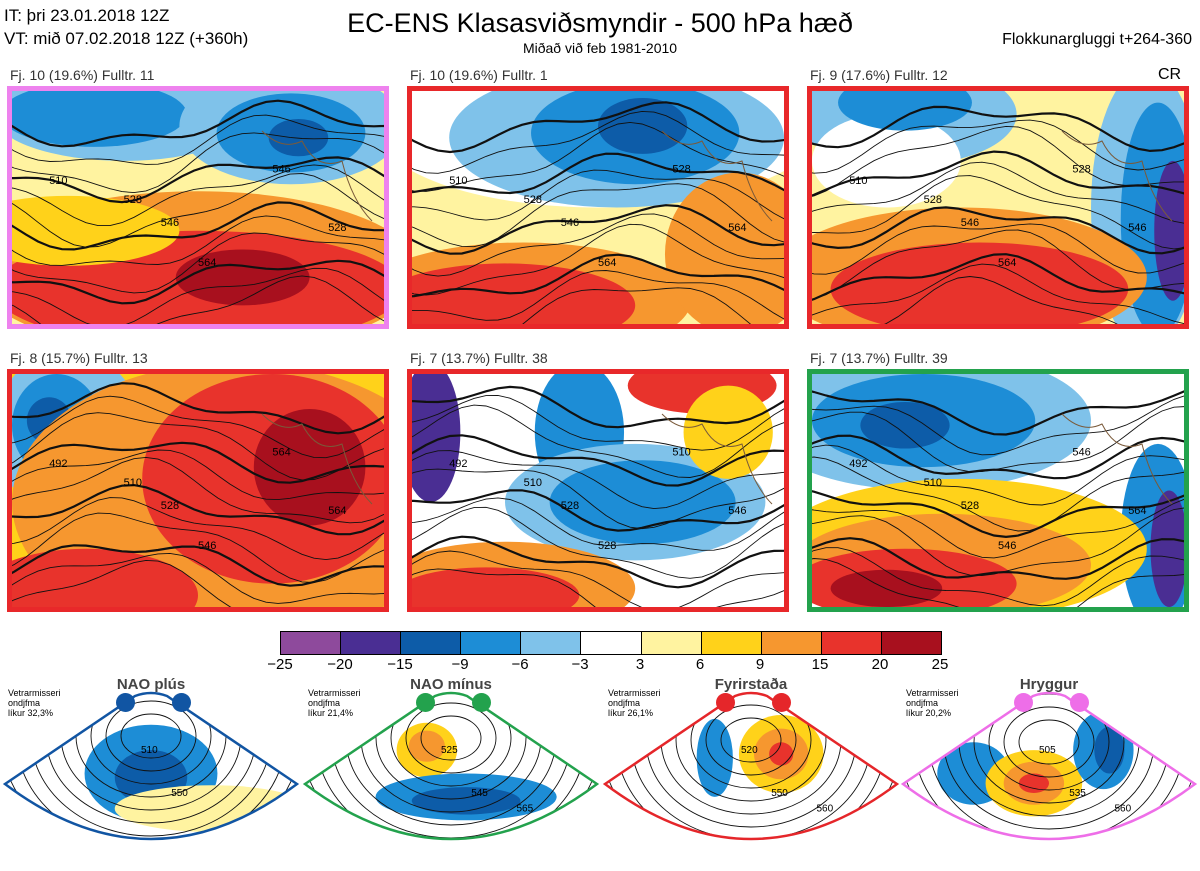 This screenshot has width=1200, height=871. I want to click on colorbar-tick-label: −25, so click(280, 664).